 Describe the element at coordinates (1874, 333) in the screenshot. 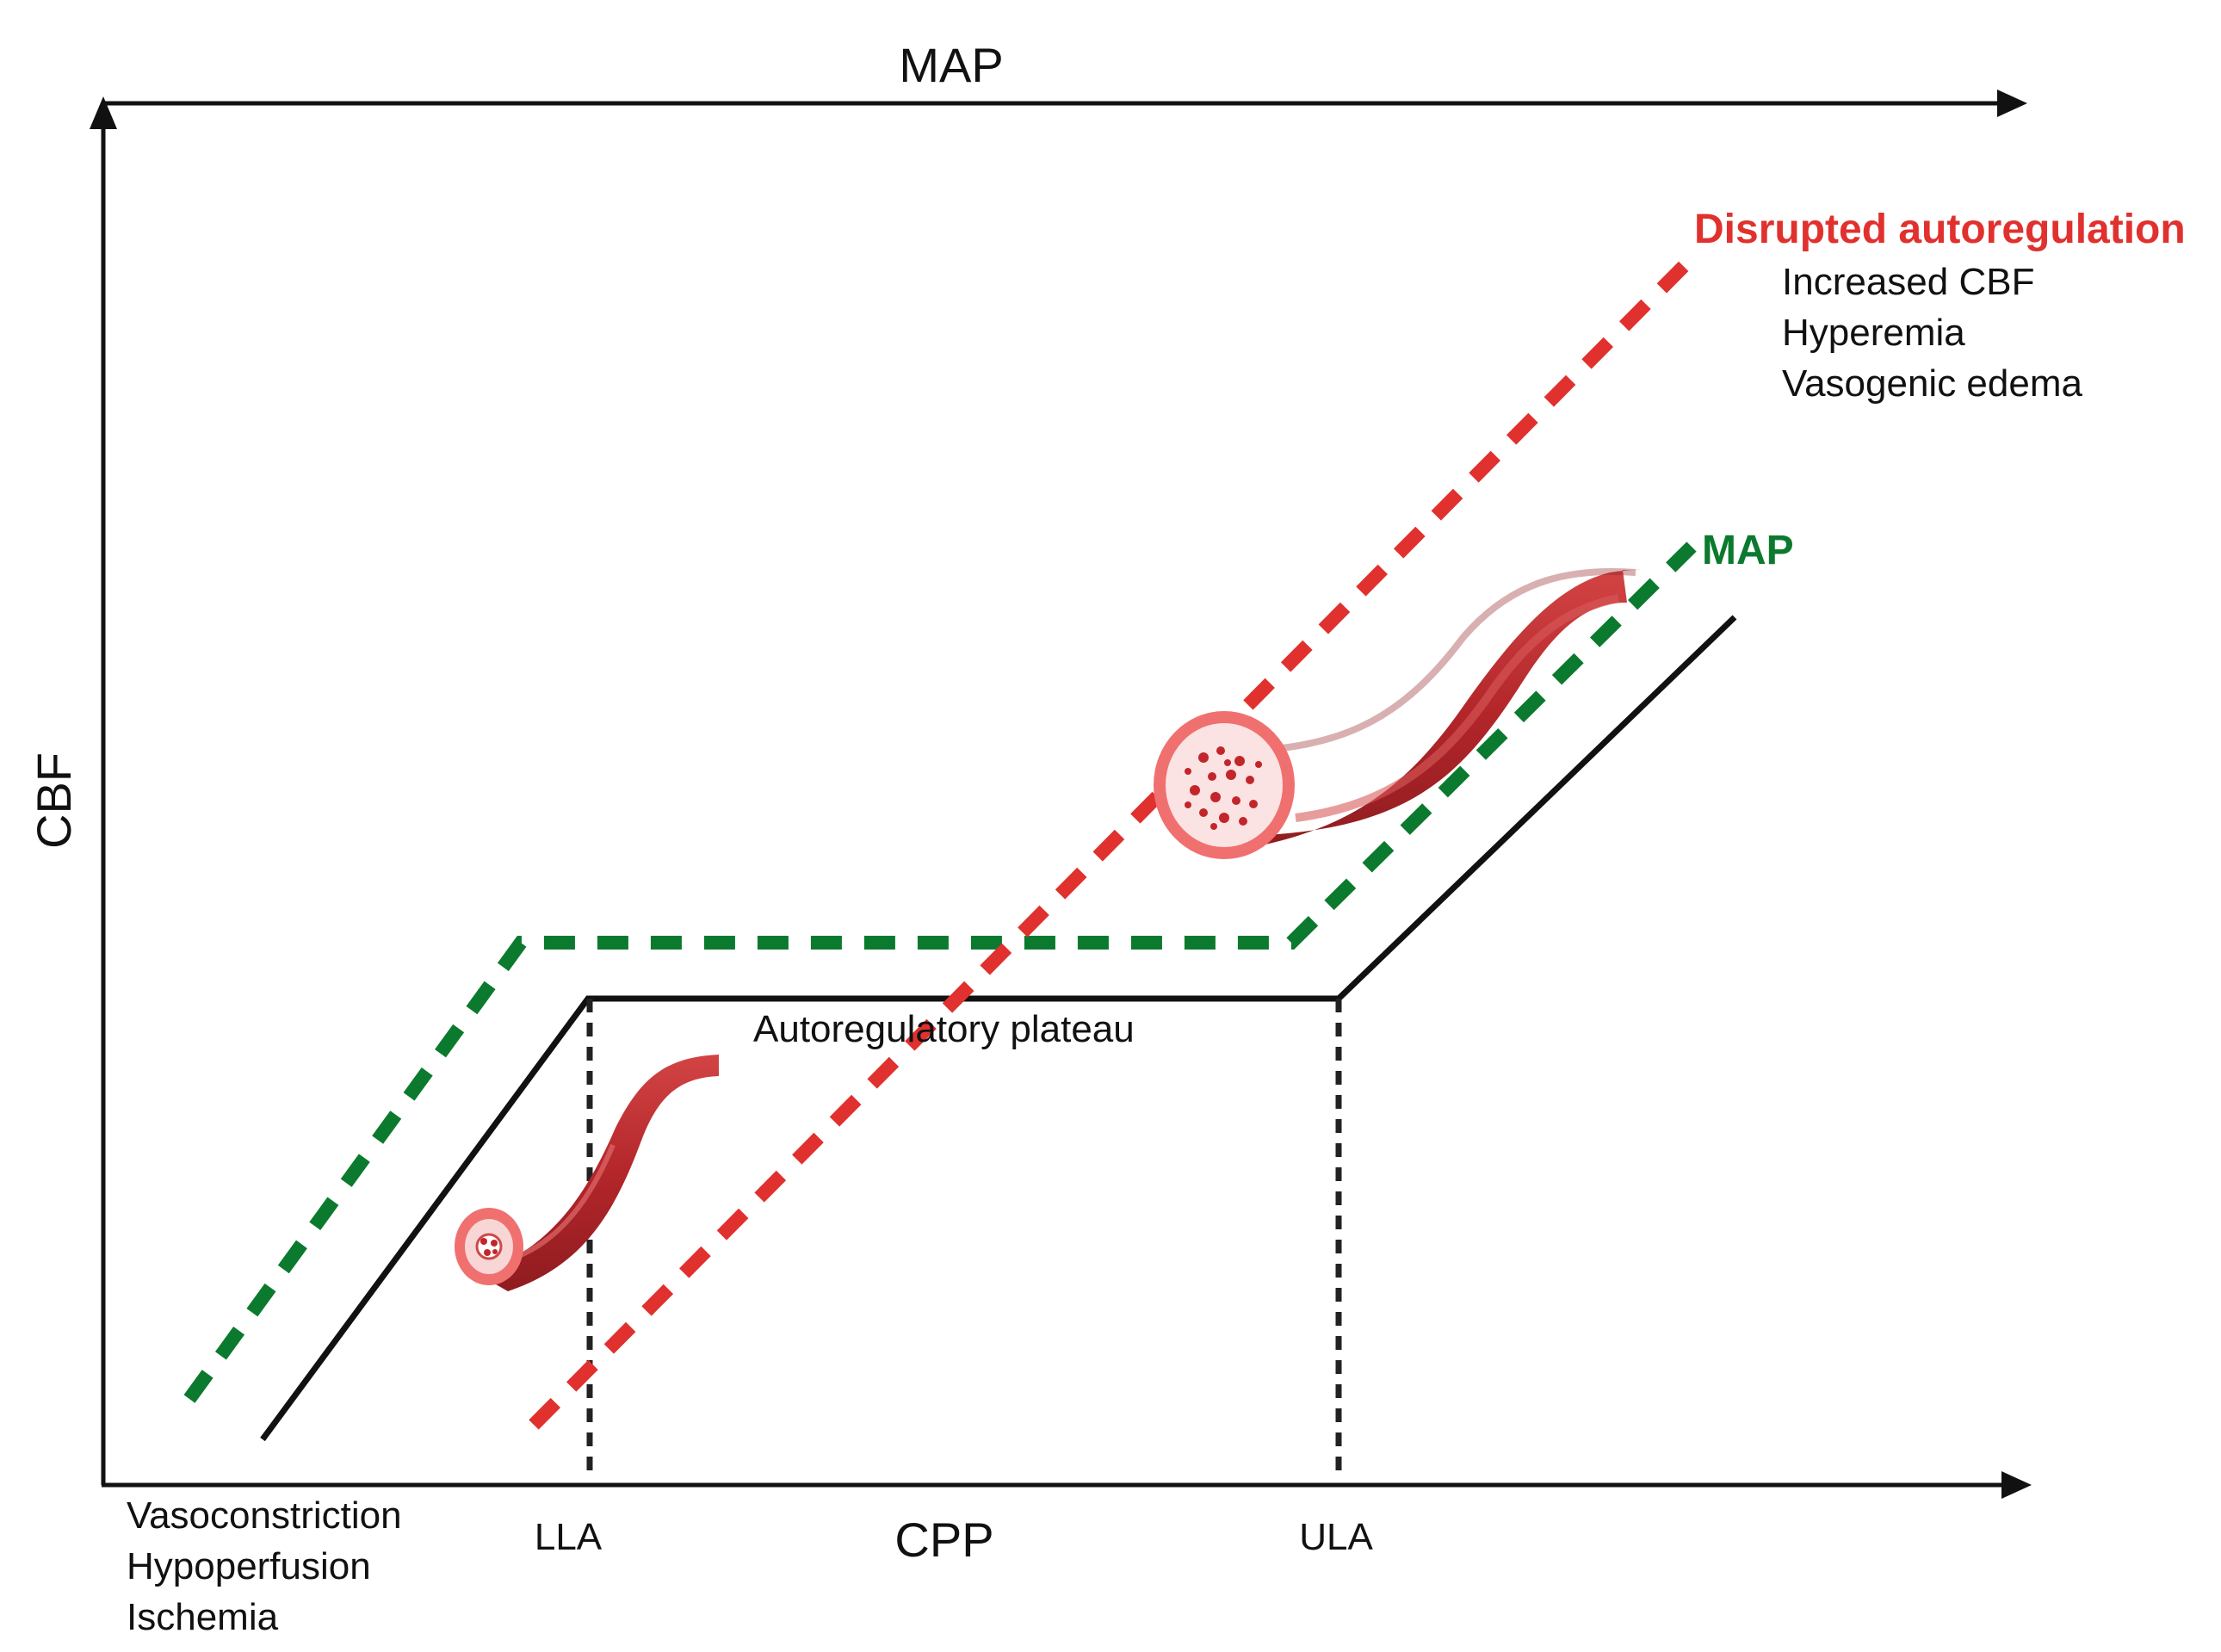

I see `disrupted-effect-hyperemia: Hyperemia` at that location.